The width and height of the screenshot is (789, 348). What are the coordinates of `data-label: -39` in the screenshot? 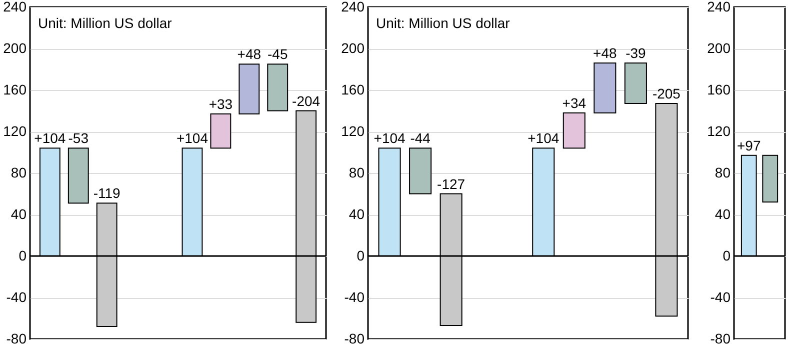 It's located at (636, 53).